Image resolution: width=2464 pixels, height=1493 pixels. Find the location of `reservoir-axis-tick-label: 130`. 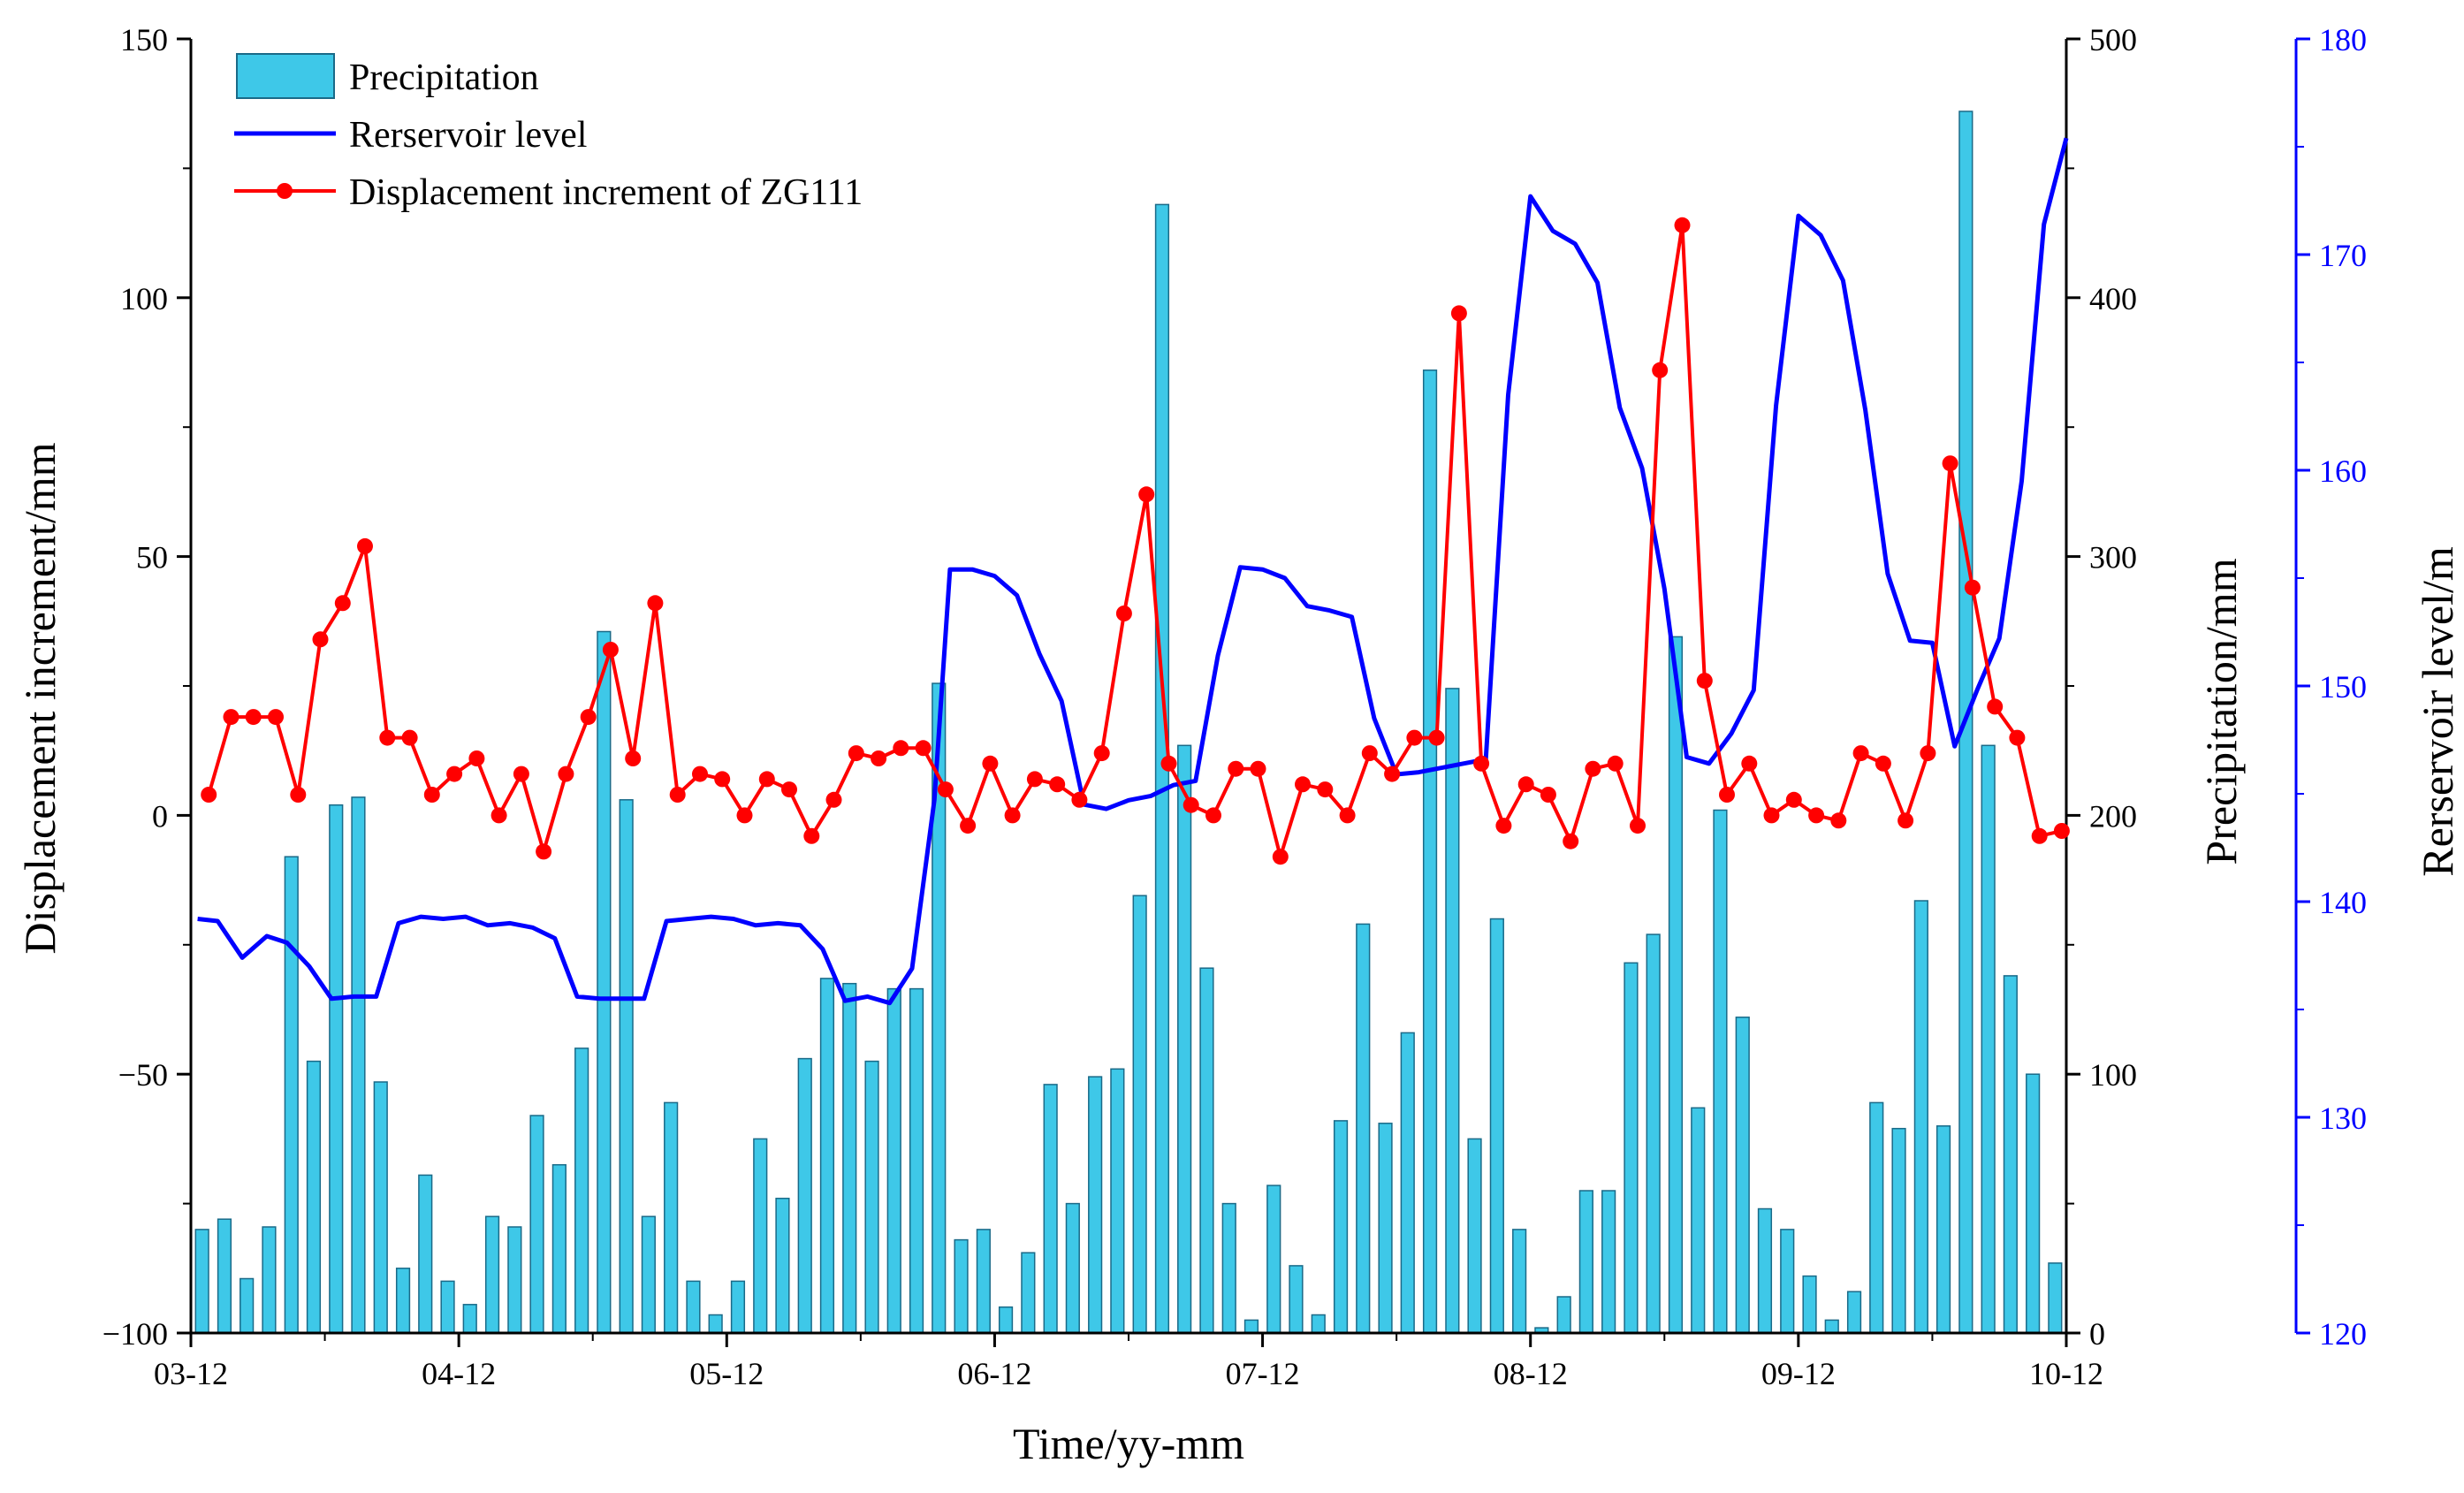

reservoir-axis-tick-label: 130 is located at coordinates (2343, 1118).